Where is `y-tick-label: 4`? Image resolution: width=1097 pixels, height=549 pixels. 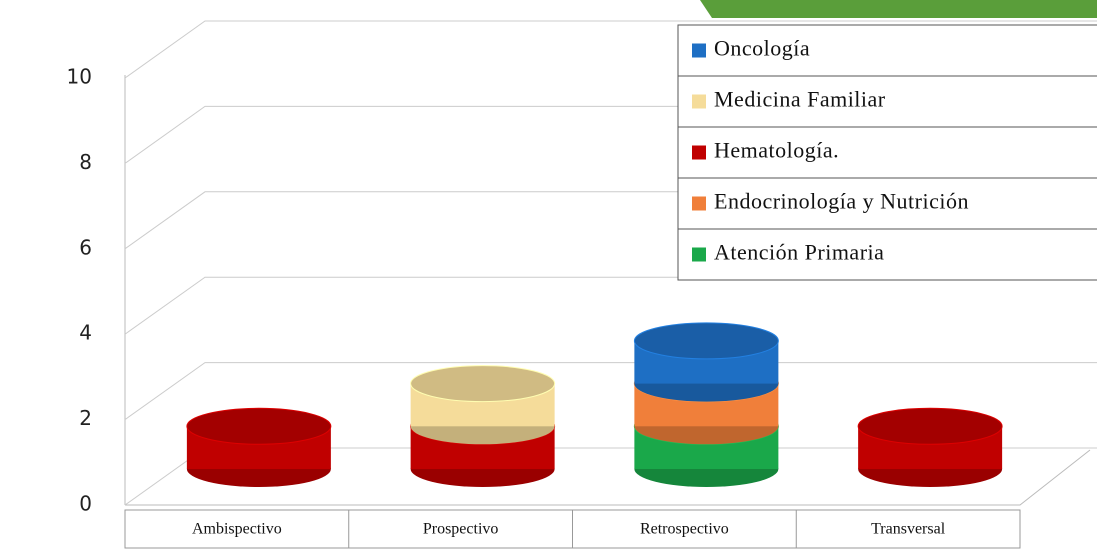 y-tick-label: 4 is located at coordinates (85, 333).